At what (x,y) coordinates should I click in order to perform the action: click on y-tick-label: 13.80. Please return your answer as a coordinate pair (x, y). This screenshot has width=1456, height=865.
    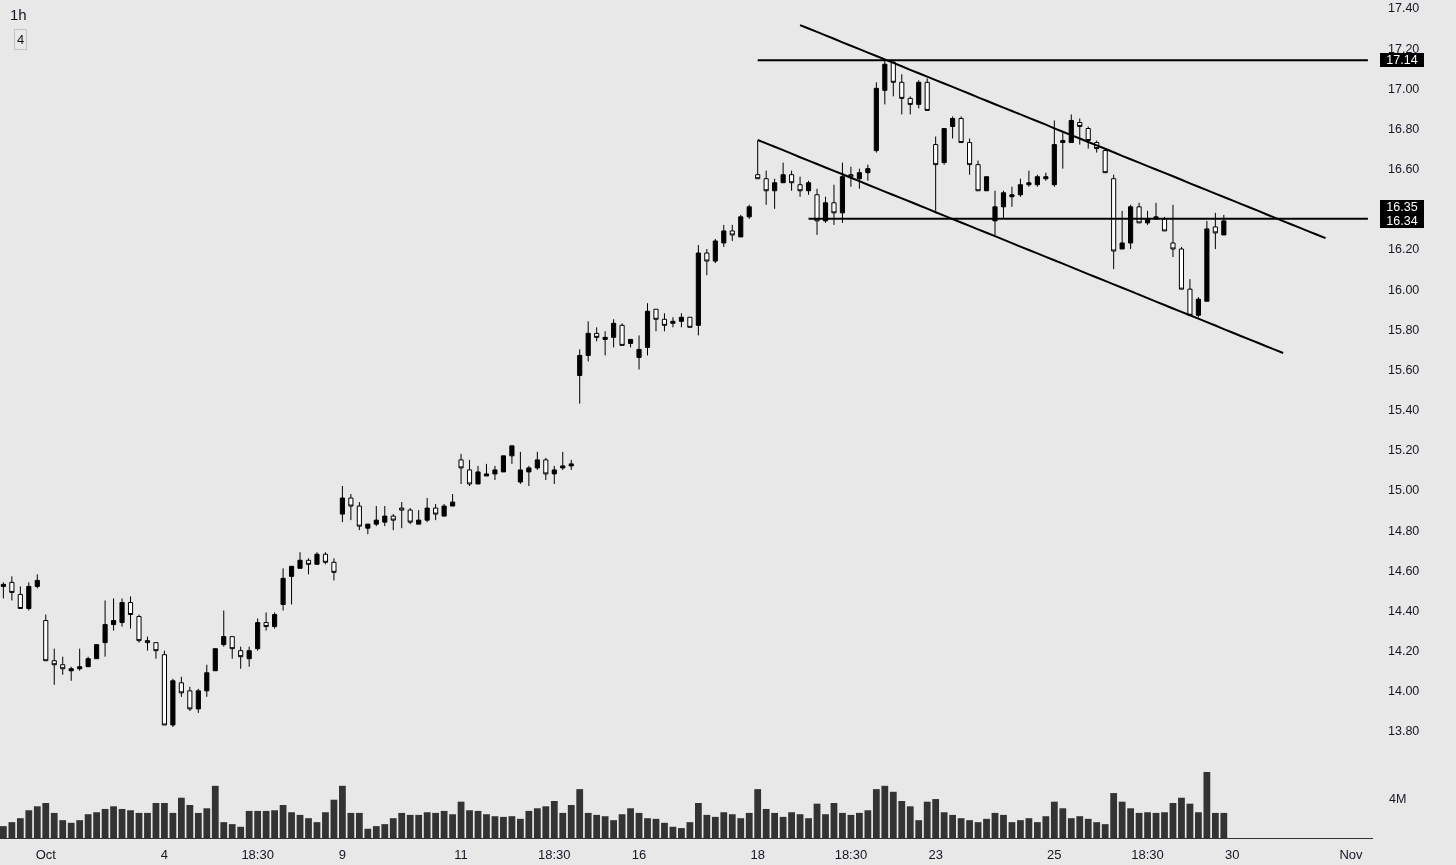
    Looking at the image, I should click on (1404, 731).